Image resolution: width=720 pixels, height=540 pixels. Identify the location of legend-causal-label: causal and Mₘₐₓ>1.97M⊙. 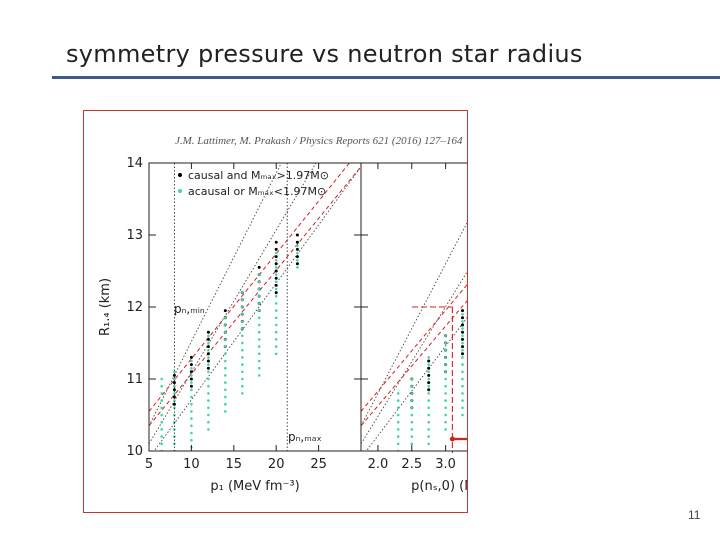
(258, 175).